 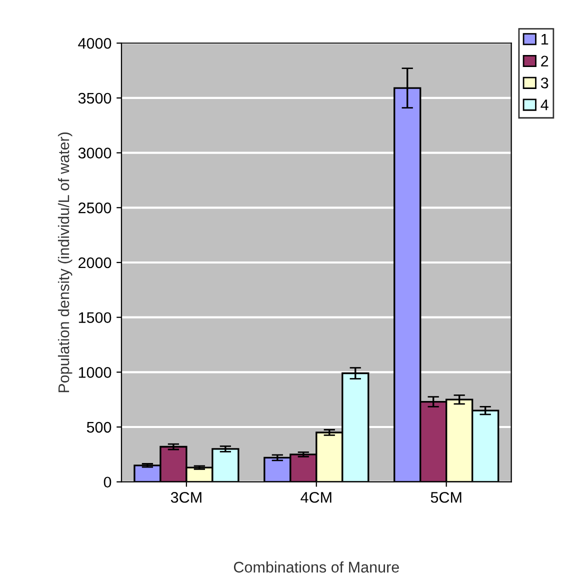 I want to click on y-tick-label: 2500, so click(x=95, y=208).